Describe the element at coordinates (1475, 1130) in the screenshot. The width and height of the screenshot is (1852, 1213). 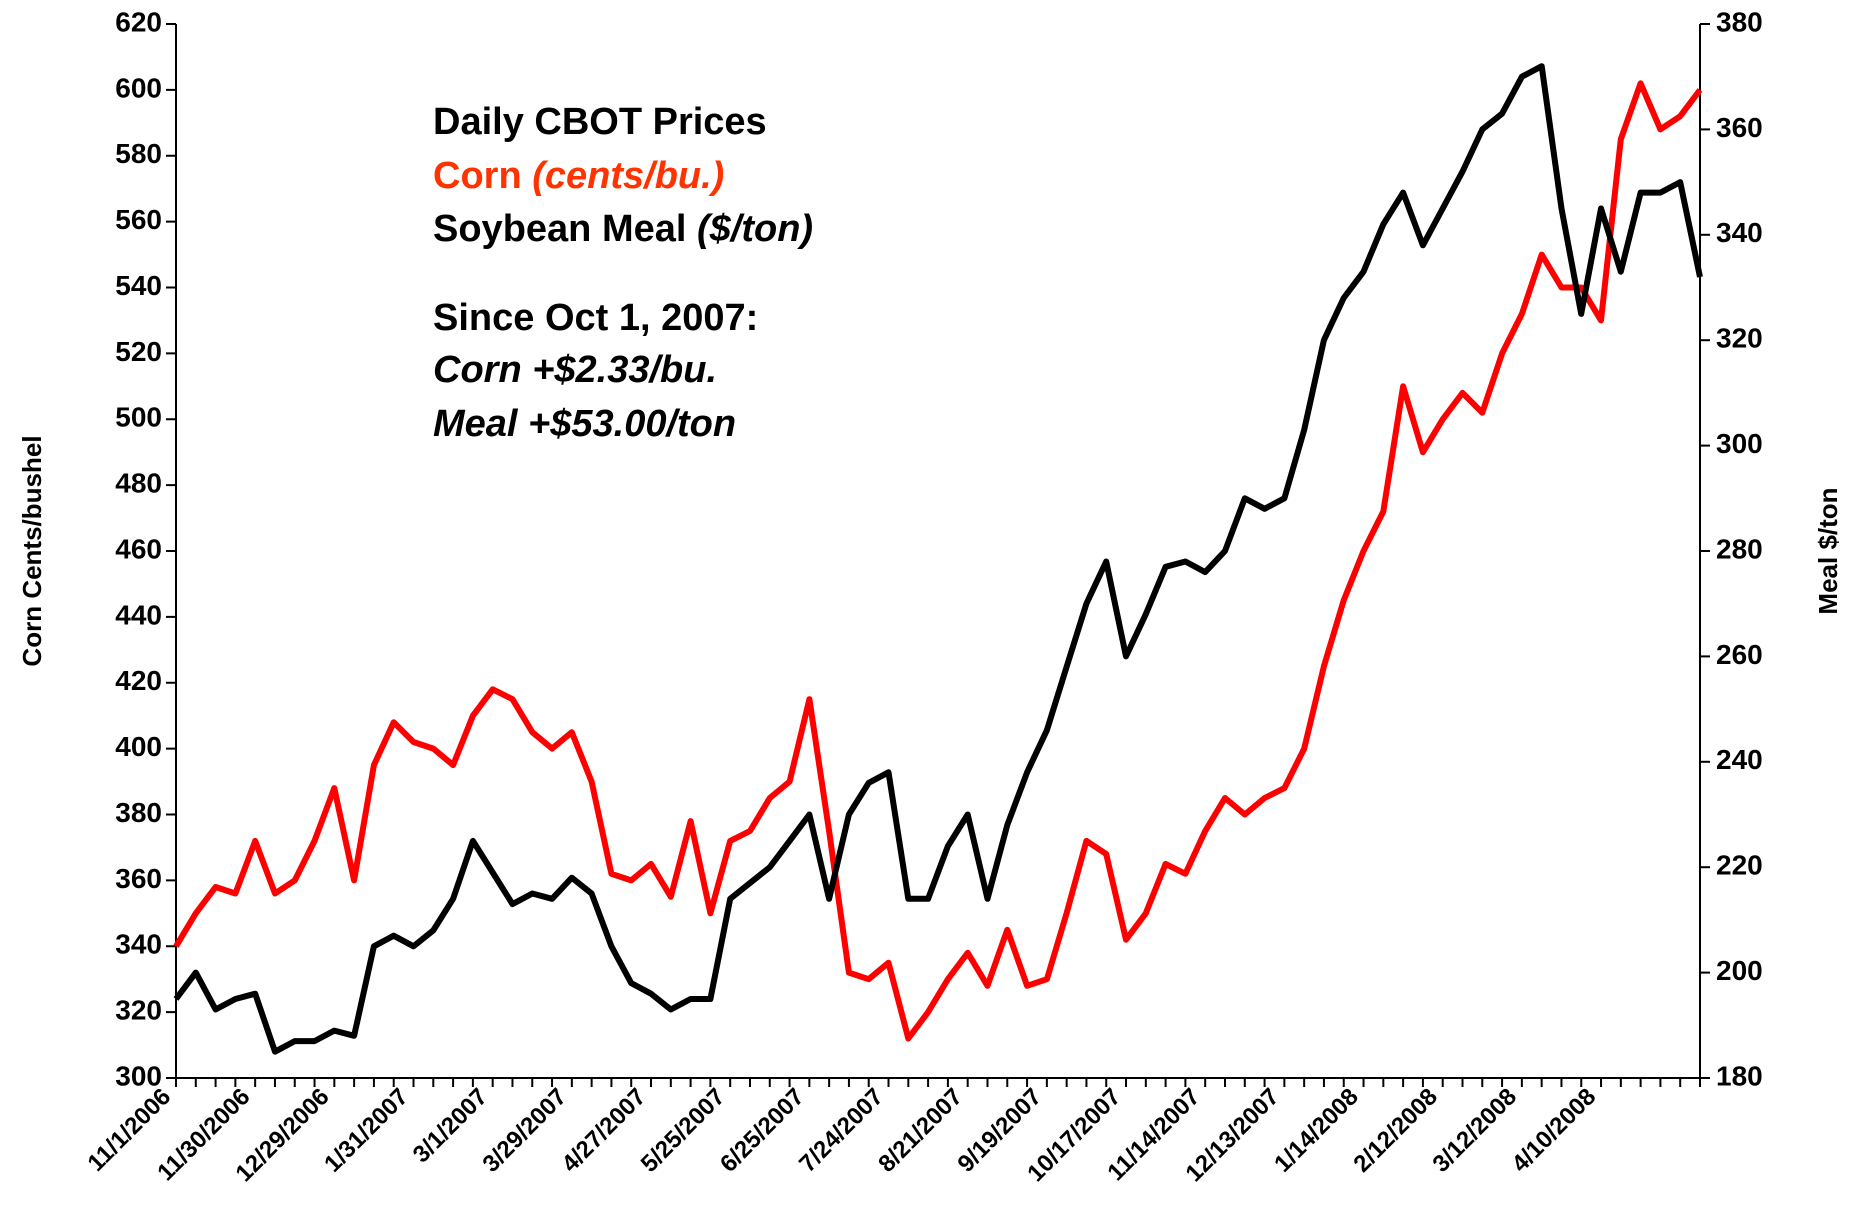
I see `x-tick-label: 3/12/2008` at that location.